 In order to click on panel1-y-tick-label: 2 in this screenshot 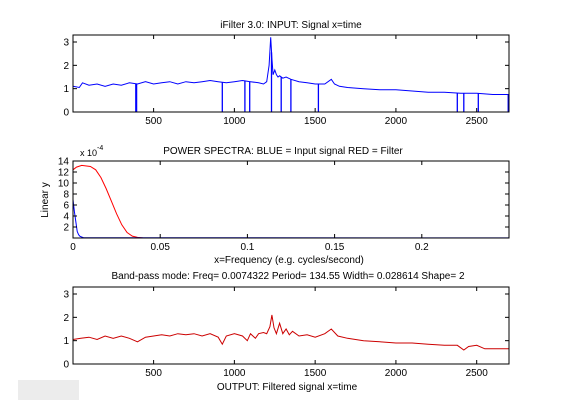, I will do `click(66, 66)`.